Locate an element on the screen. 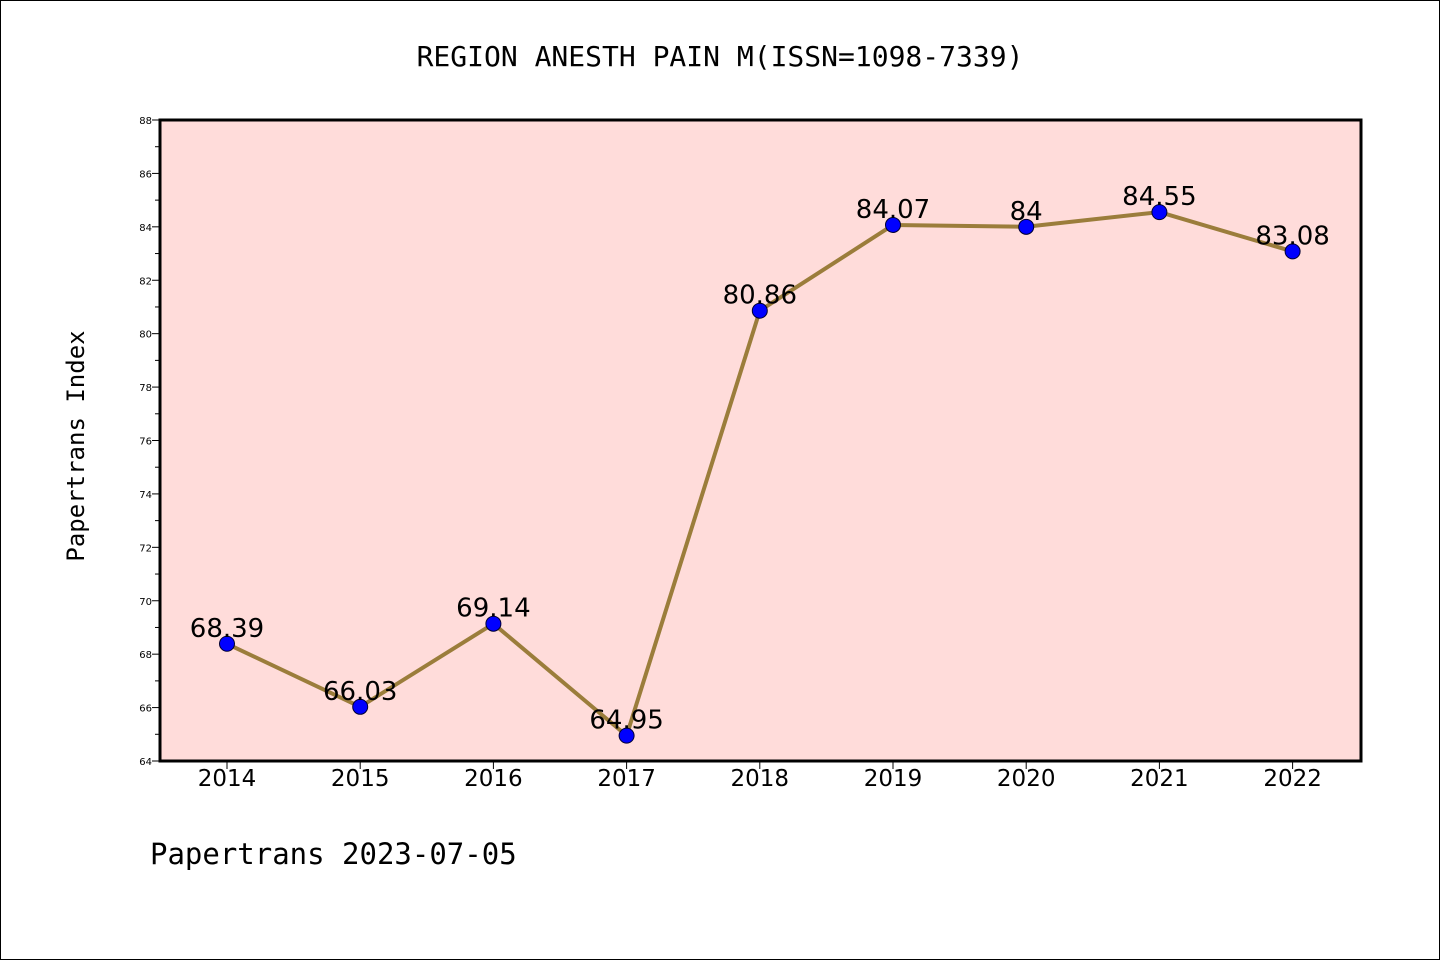  data-label: 80.86 is located at coordinates (760, 296).